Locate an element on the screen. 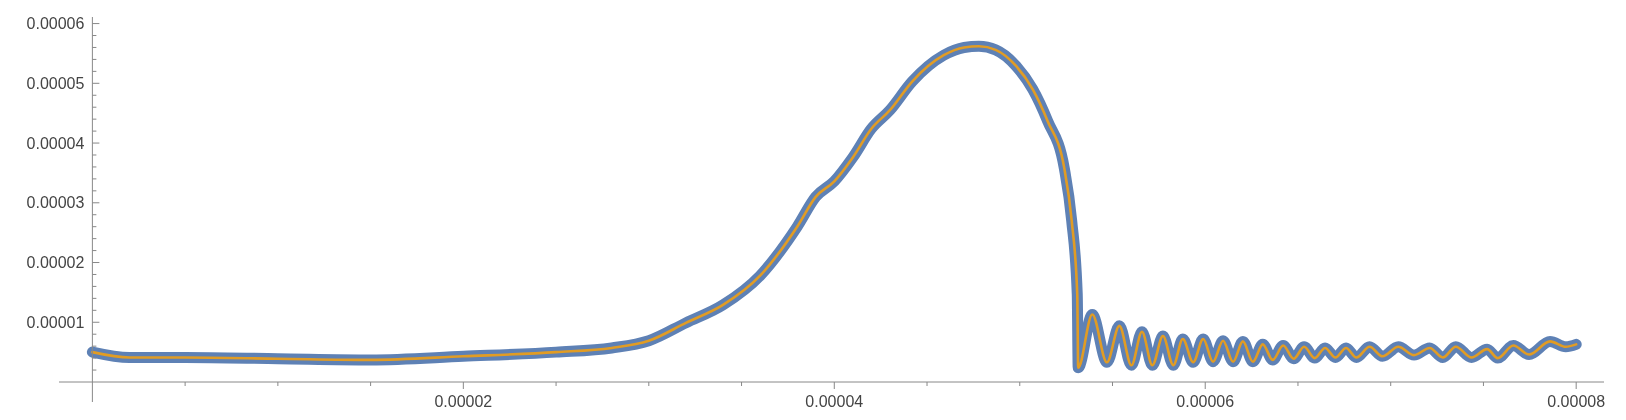 The height and width of the screenshot is (420, 1626). x-tick-label: 0.00002 is located at coordinates (463, 401).